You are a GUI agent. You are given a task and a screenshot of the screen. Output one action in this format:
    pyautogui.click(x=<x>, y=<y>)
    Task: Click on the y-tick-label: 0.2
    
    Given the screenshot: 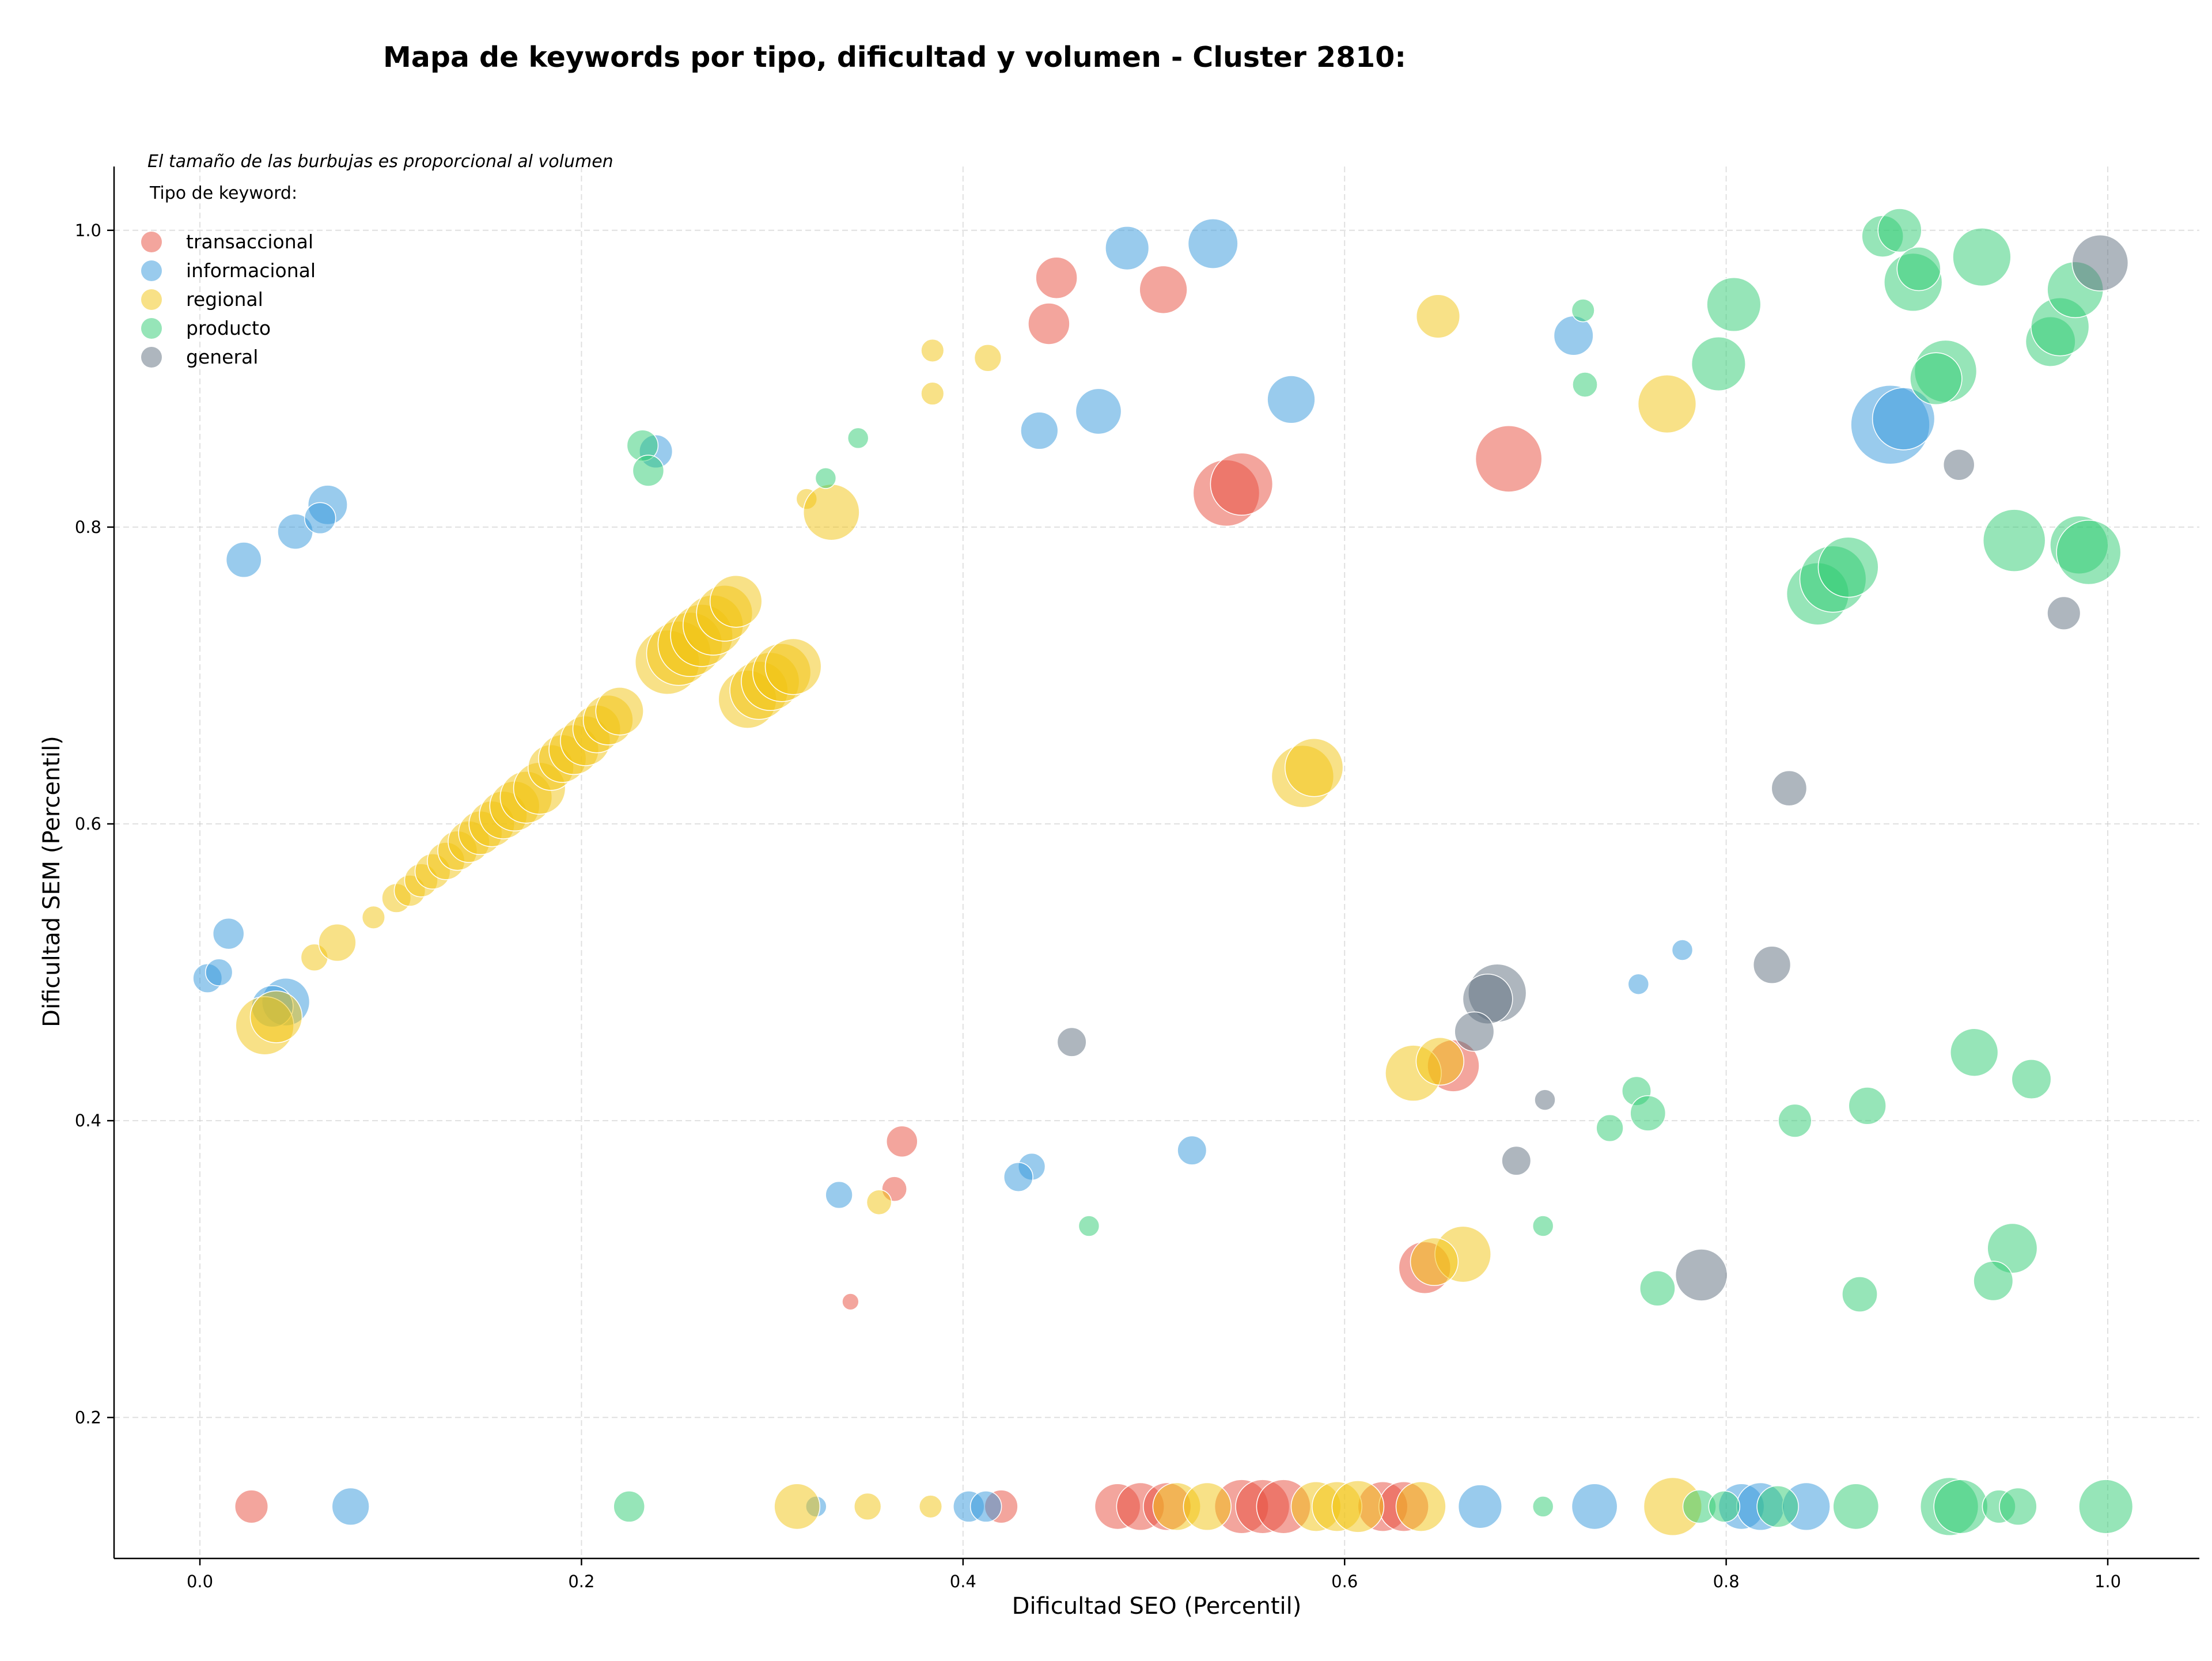 What is the action you would take?
    pyautogui.click(x=88, y=1417)
    